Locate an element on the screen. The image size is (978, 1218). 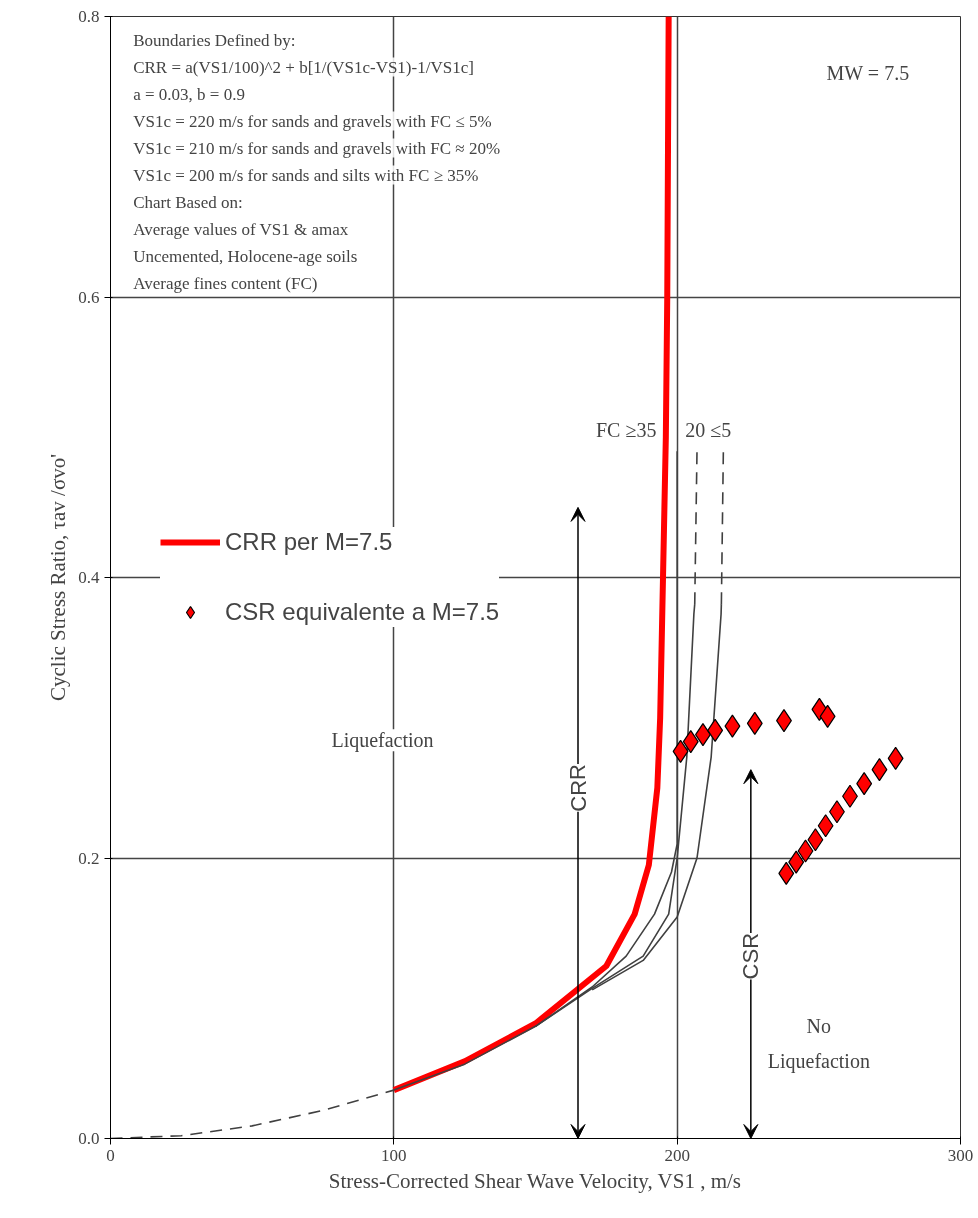
annotation: 20 ≤5 is located at coordinates (708, 430).